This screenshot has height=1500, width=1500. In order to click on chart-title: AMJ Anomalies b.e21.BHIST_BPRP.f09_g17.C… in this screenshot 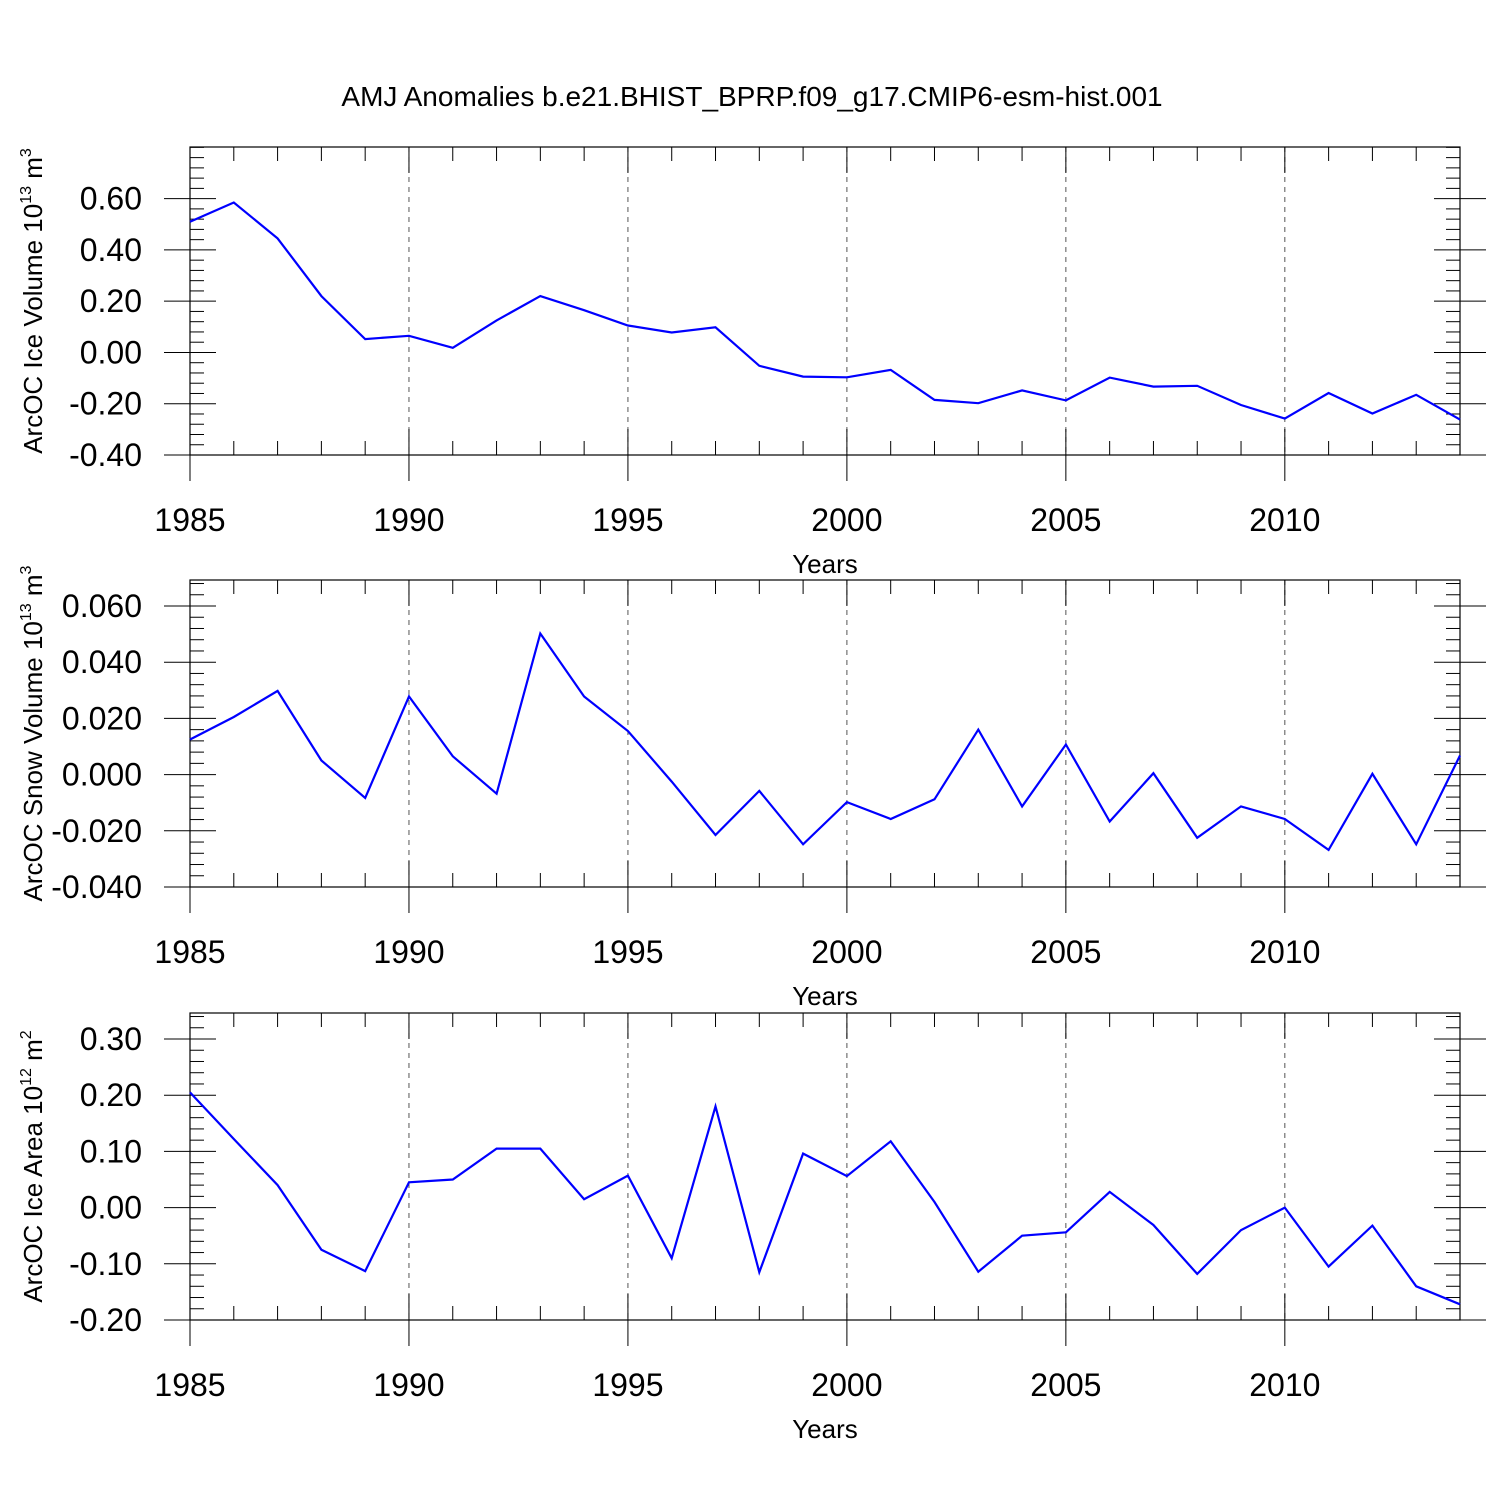, I will do `click(751, 96)`.